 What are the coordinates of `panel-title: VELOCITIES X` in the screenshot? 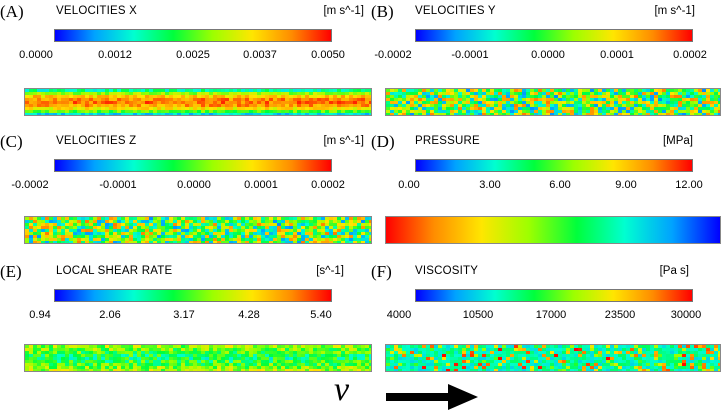 It's located at (97, 11).